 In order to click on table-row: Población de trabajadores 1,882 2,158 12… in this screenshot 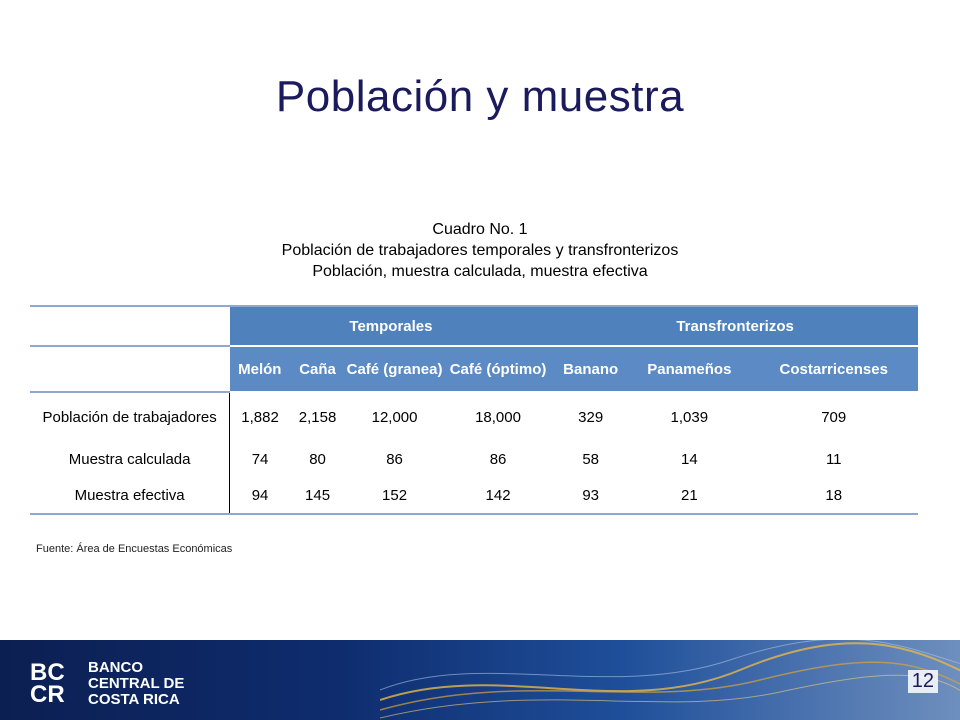, I will do `click(474, 416)`.